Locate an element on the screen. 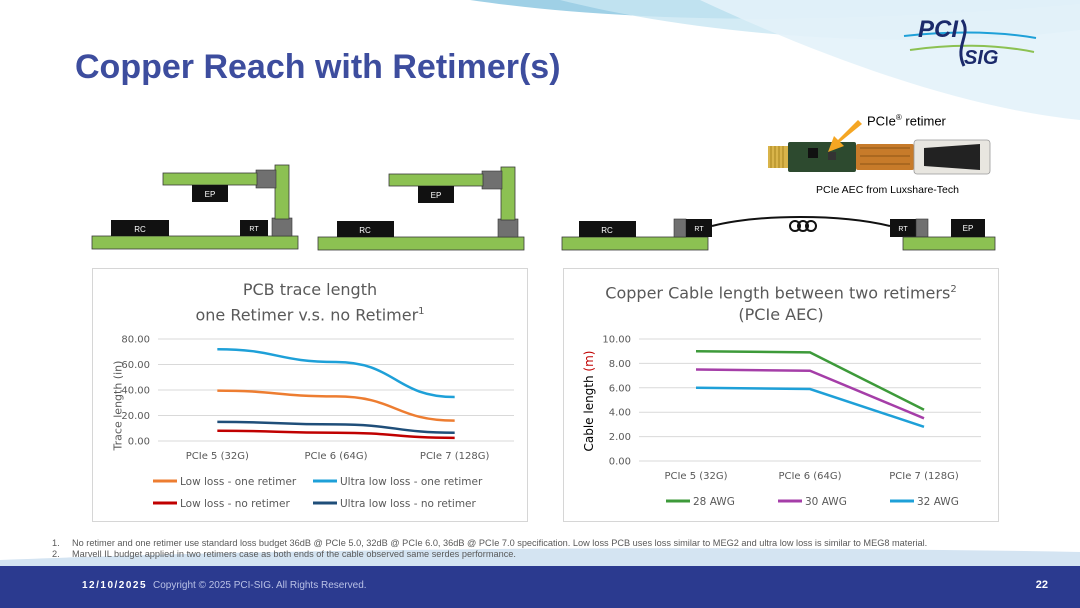 This screenshot has width=1080, height=608. rt-chip-left is located at coordinates (699, 228).